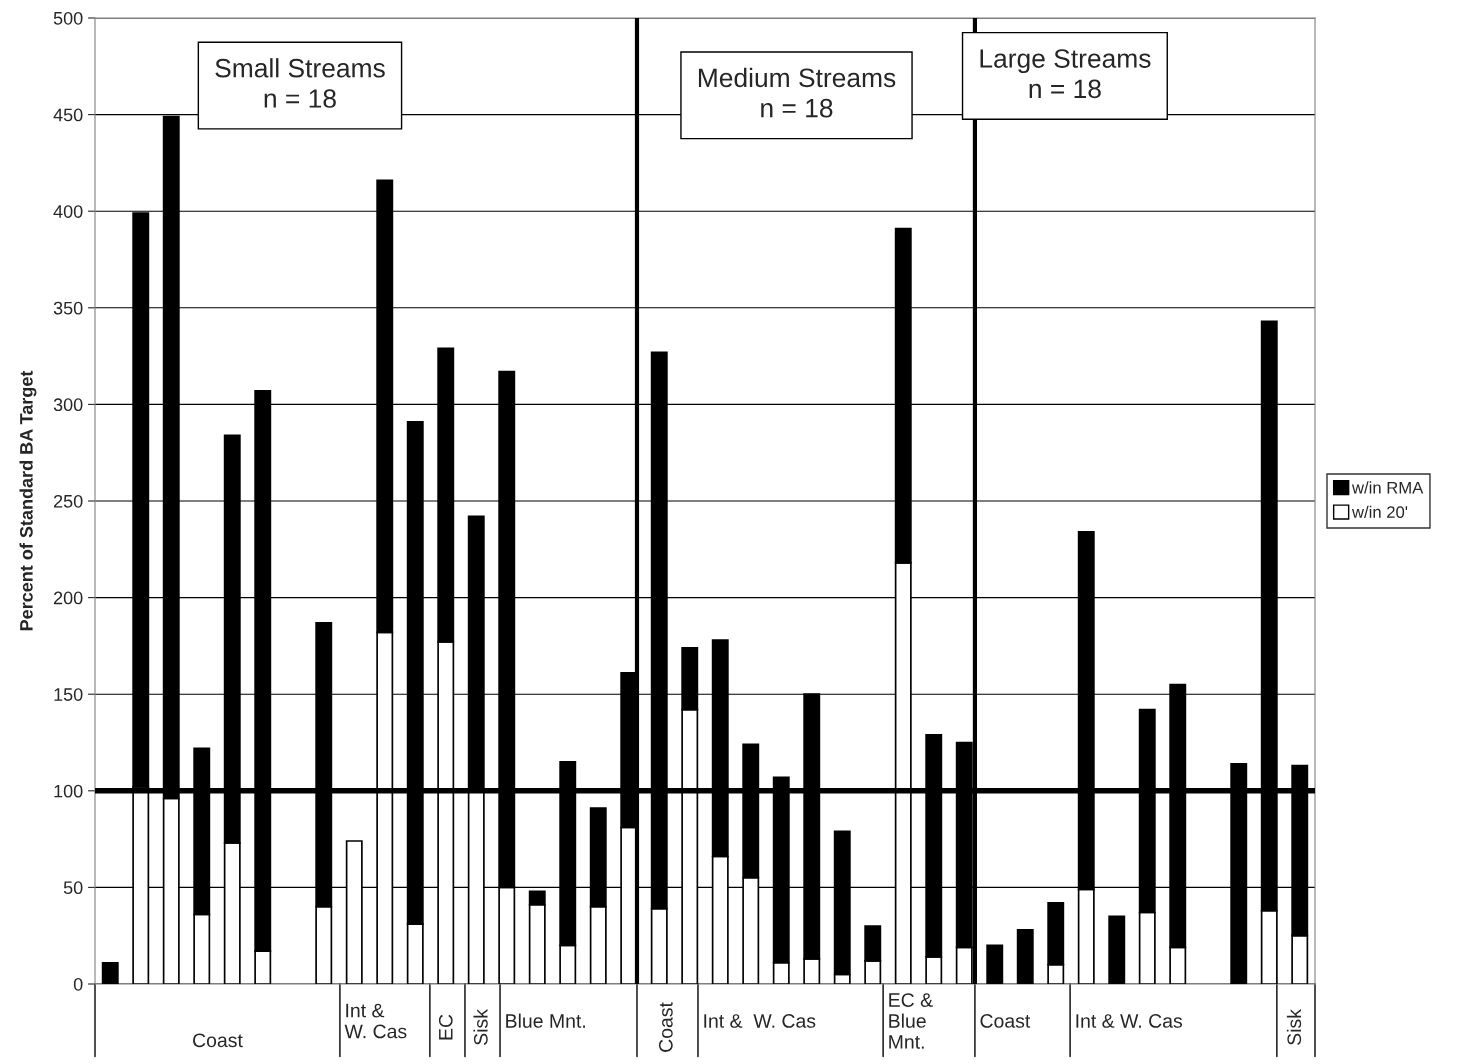 The width and height of the screenshot is (1465, 1064). I want to click on legend-label: w/in 20', so click(1379, 511).